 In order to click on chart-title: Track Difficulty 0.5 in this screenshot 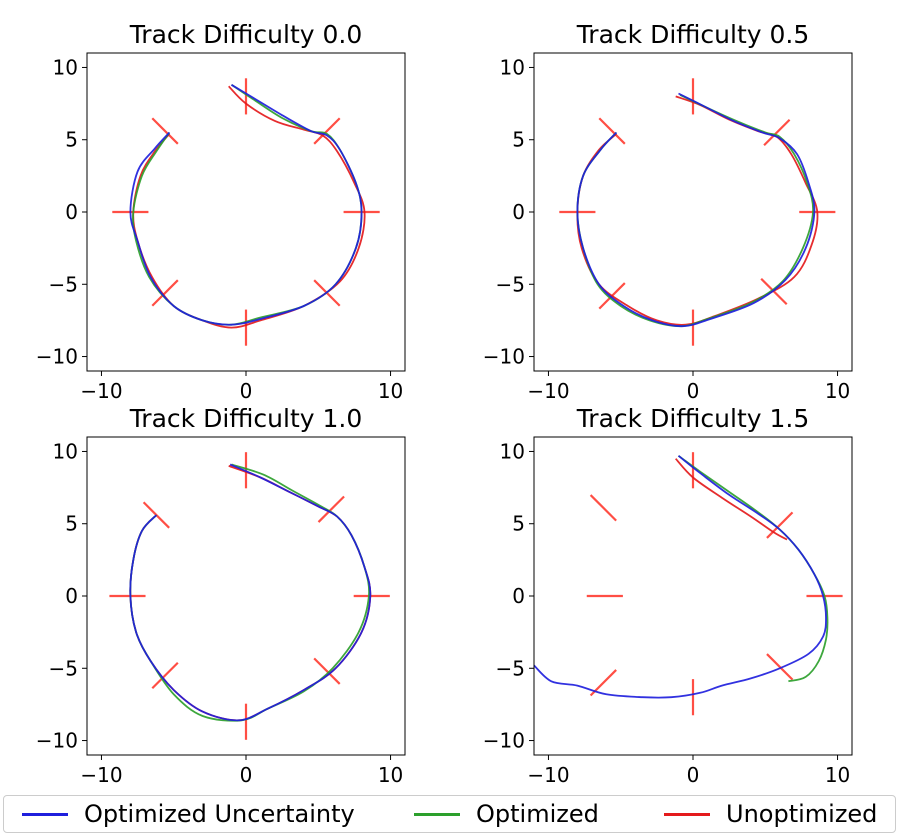, I will do `click(693, 34)`.